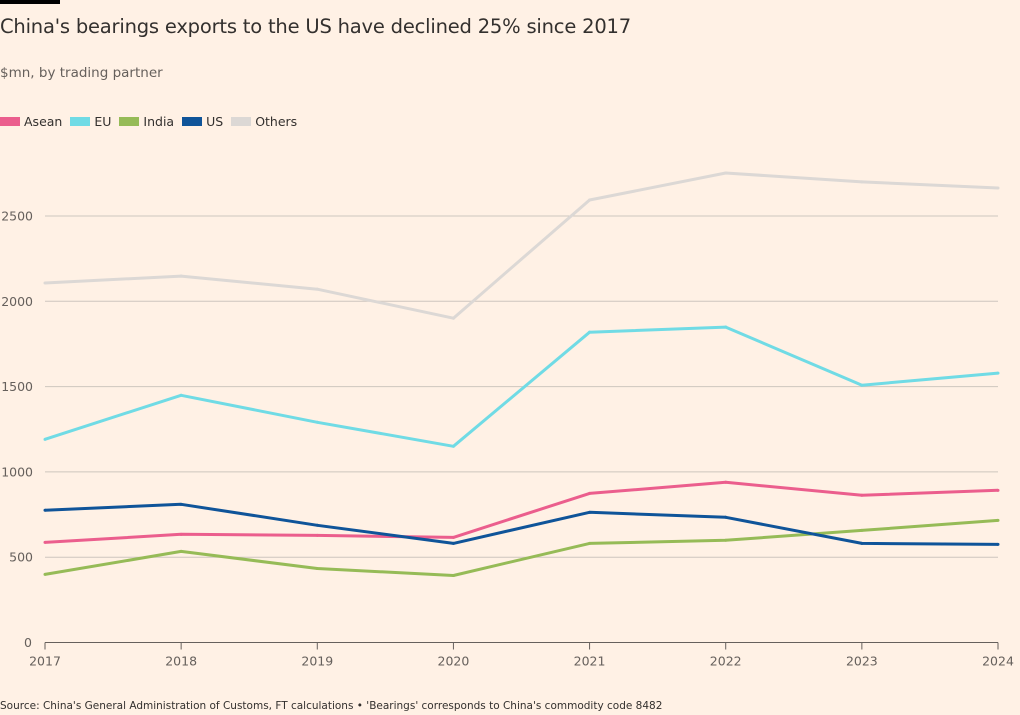  I want to click on data-point-eu-2020, so click(453, 446).